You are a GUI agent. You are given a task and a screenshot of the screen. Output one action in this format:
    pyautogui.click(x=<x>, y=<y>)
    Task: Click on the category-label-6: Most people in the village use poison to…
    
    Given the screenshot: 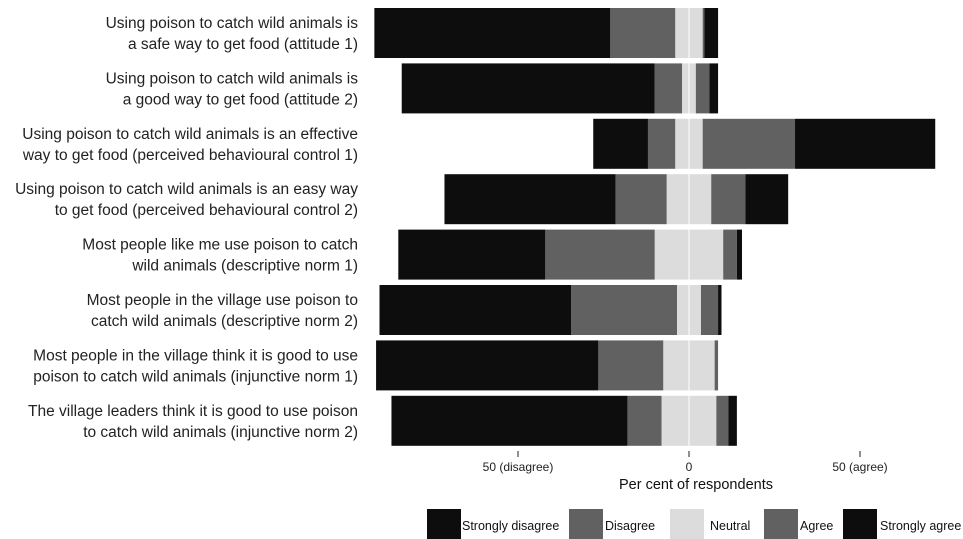 What is the action you would take?
    pyautogui.click(x=222, y=311)
    